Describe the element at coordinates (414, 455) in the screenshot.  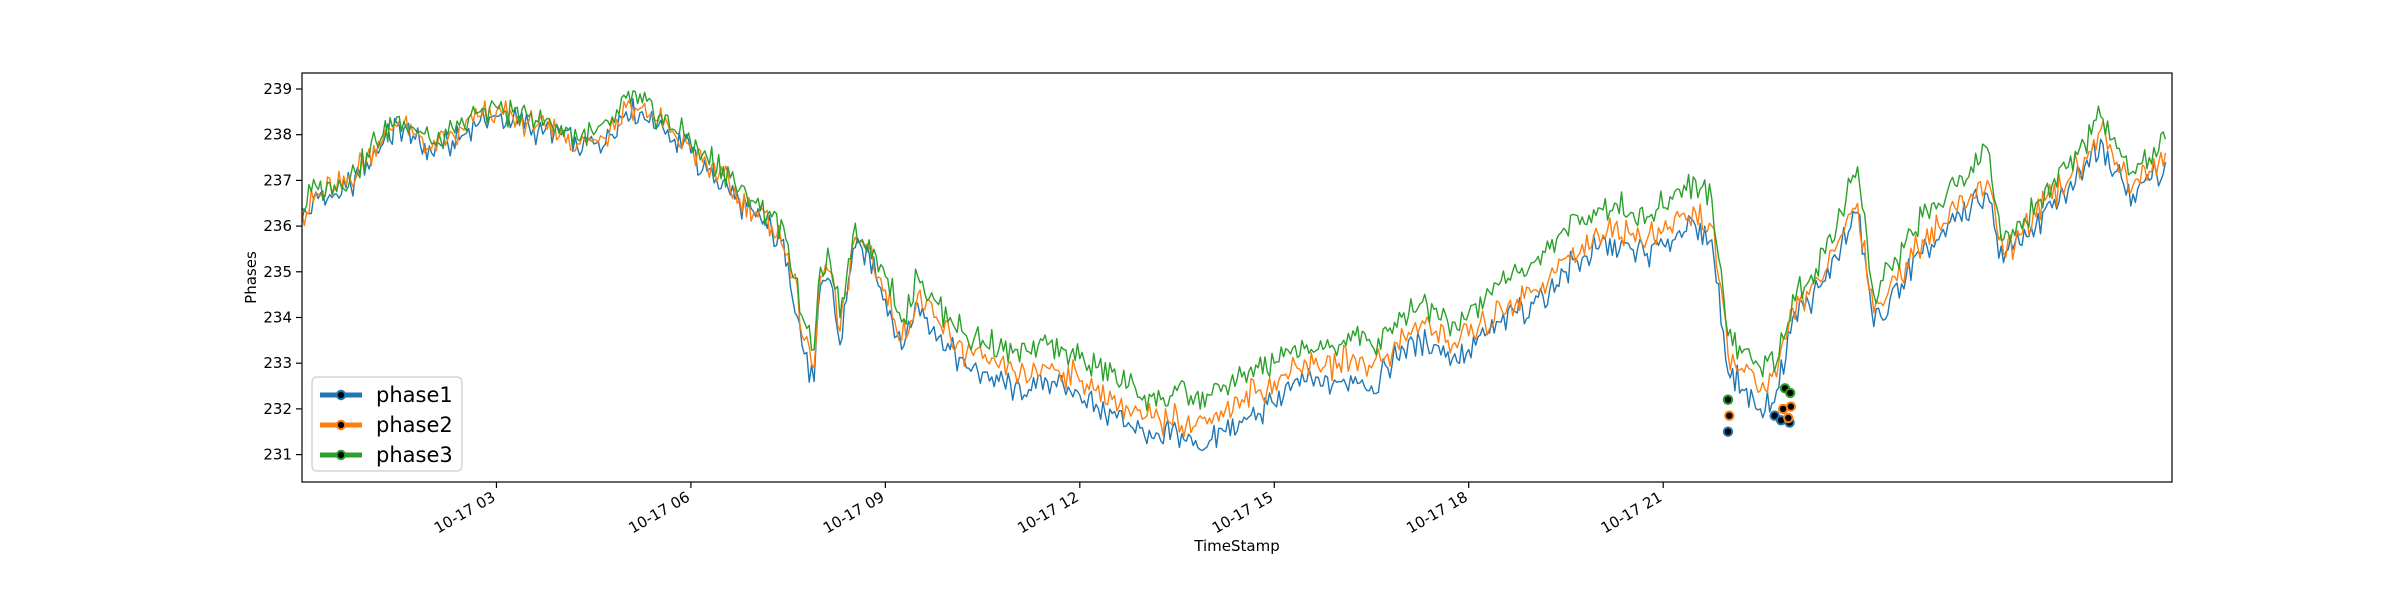
I see `legend-label-phase3: phase3` at that location.